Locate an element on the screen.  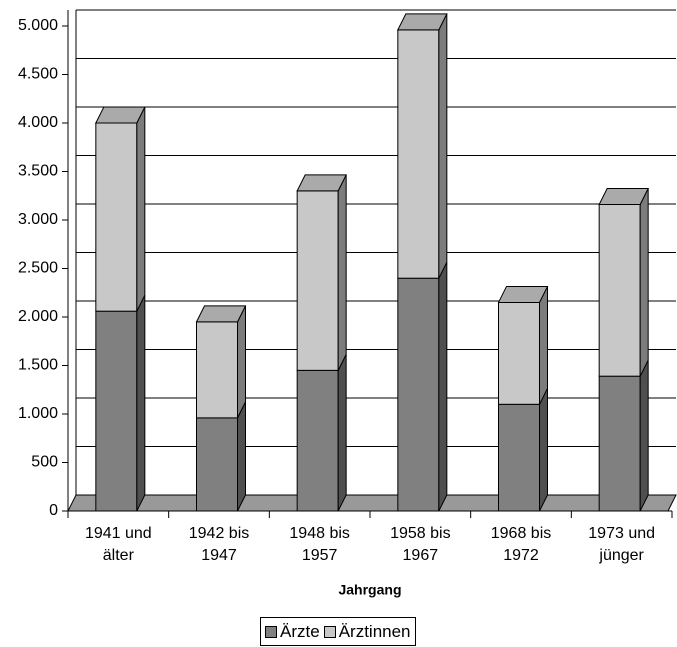
y-tick-label: 0 is located at coordinates (53, 510).